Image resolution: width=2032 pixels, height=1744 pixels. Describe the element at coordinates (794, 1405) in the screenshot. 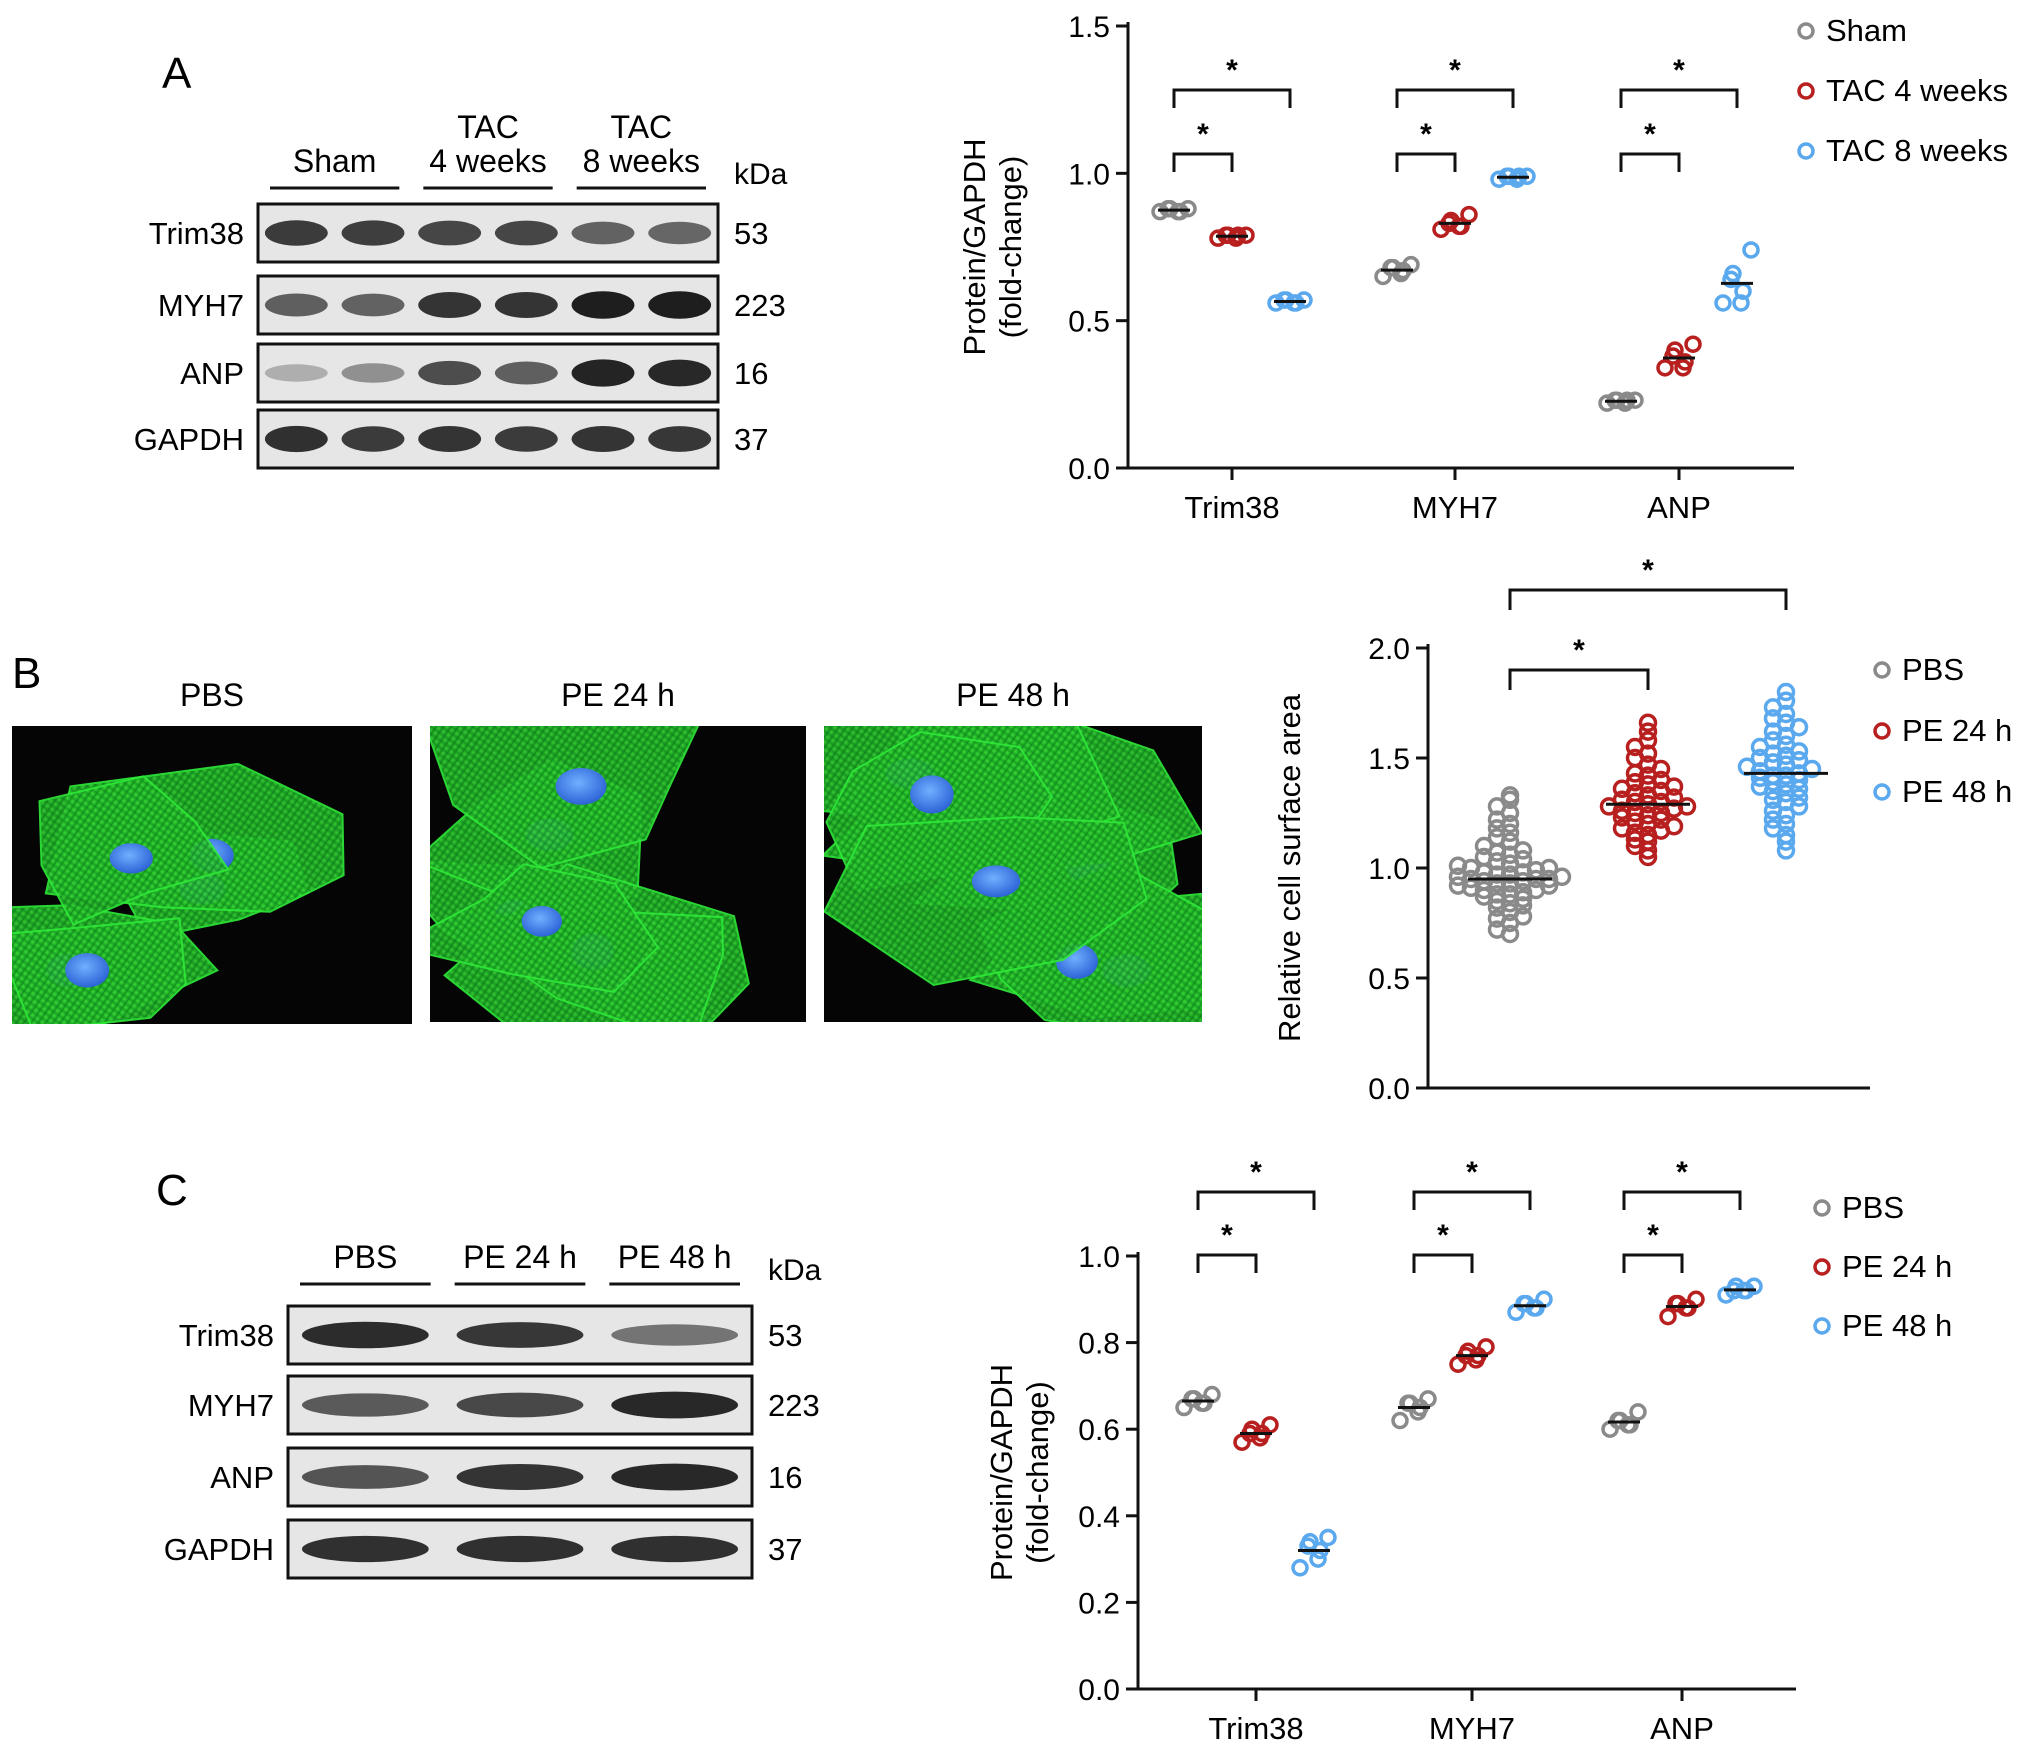

I see `blot-kda-value: 223` at that location.